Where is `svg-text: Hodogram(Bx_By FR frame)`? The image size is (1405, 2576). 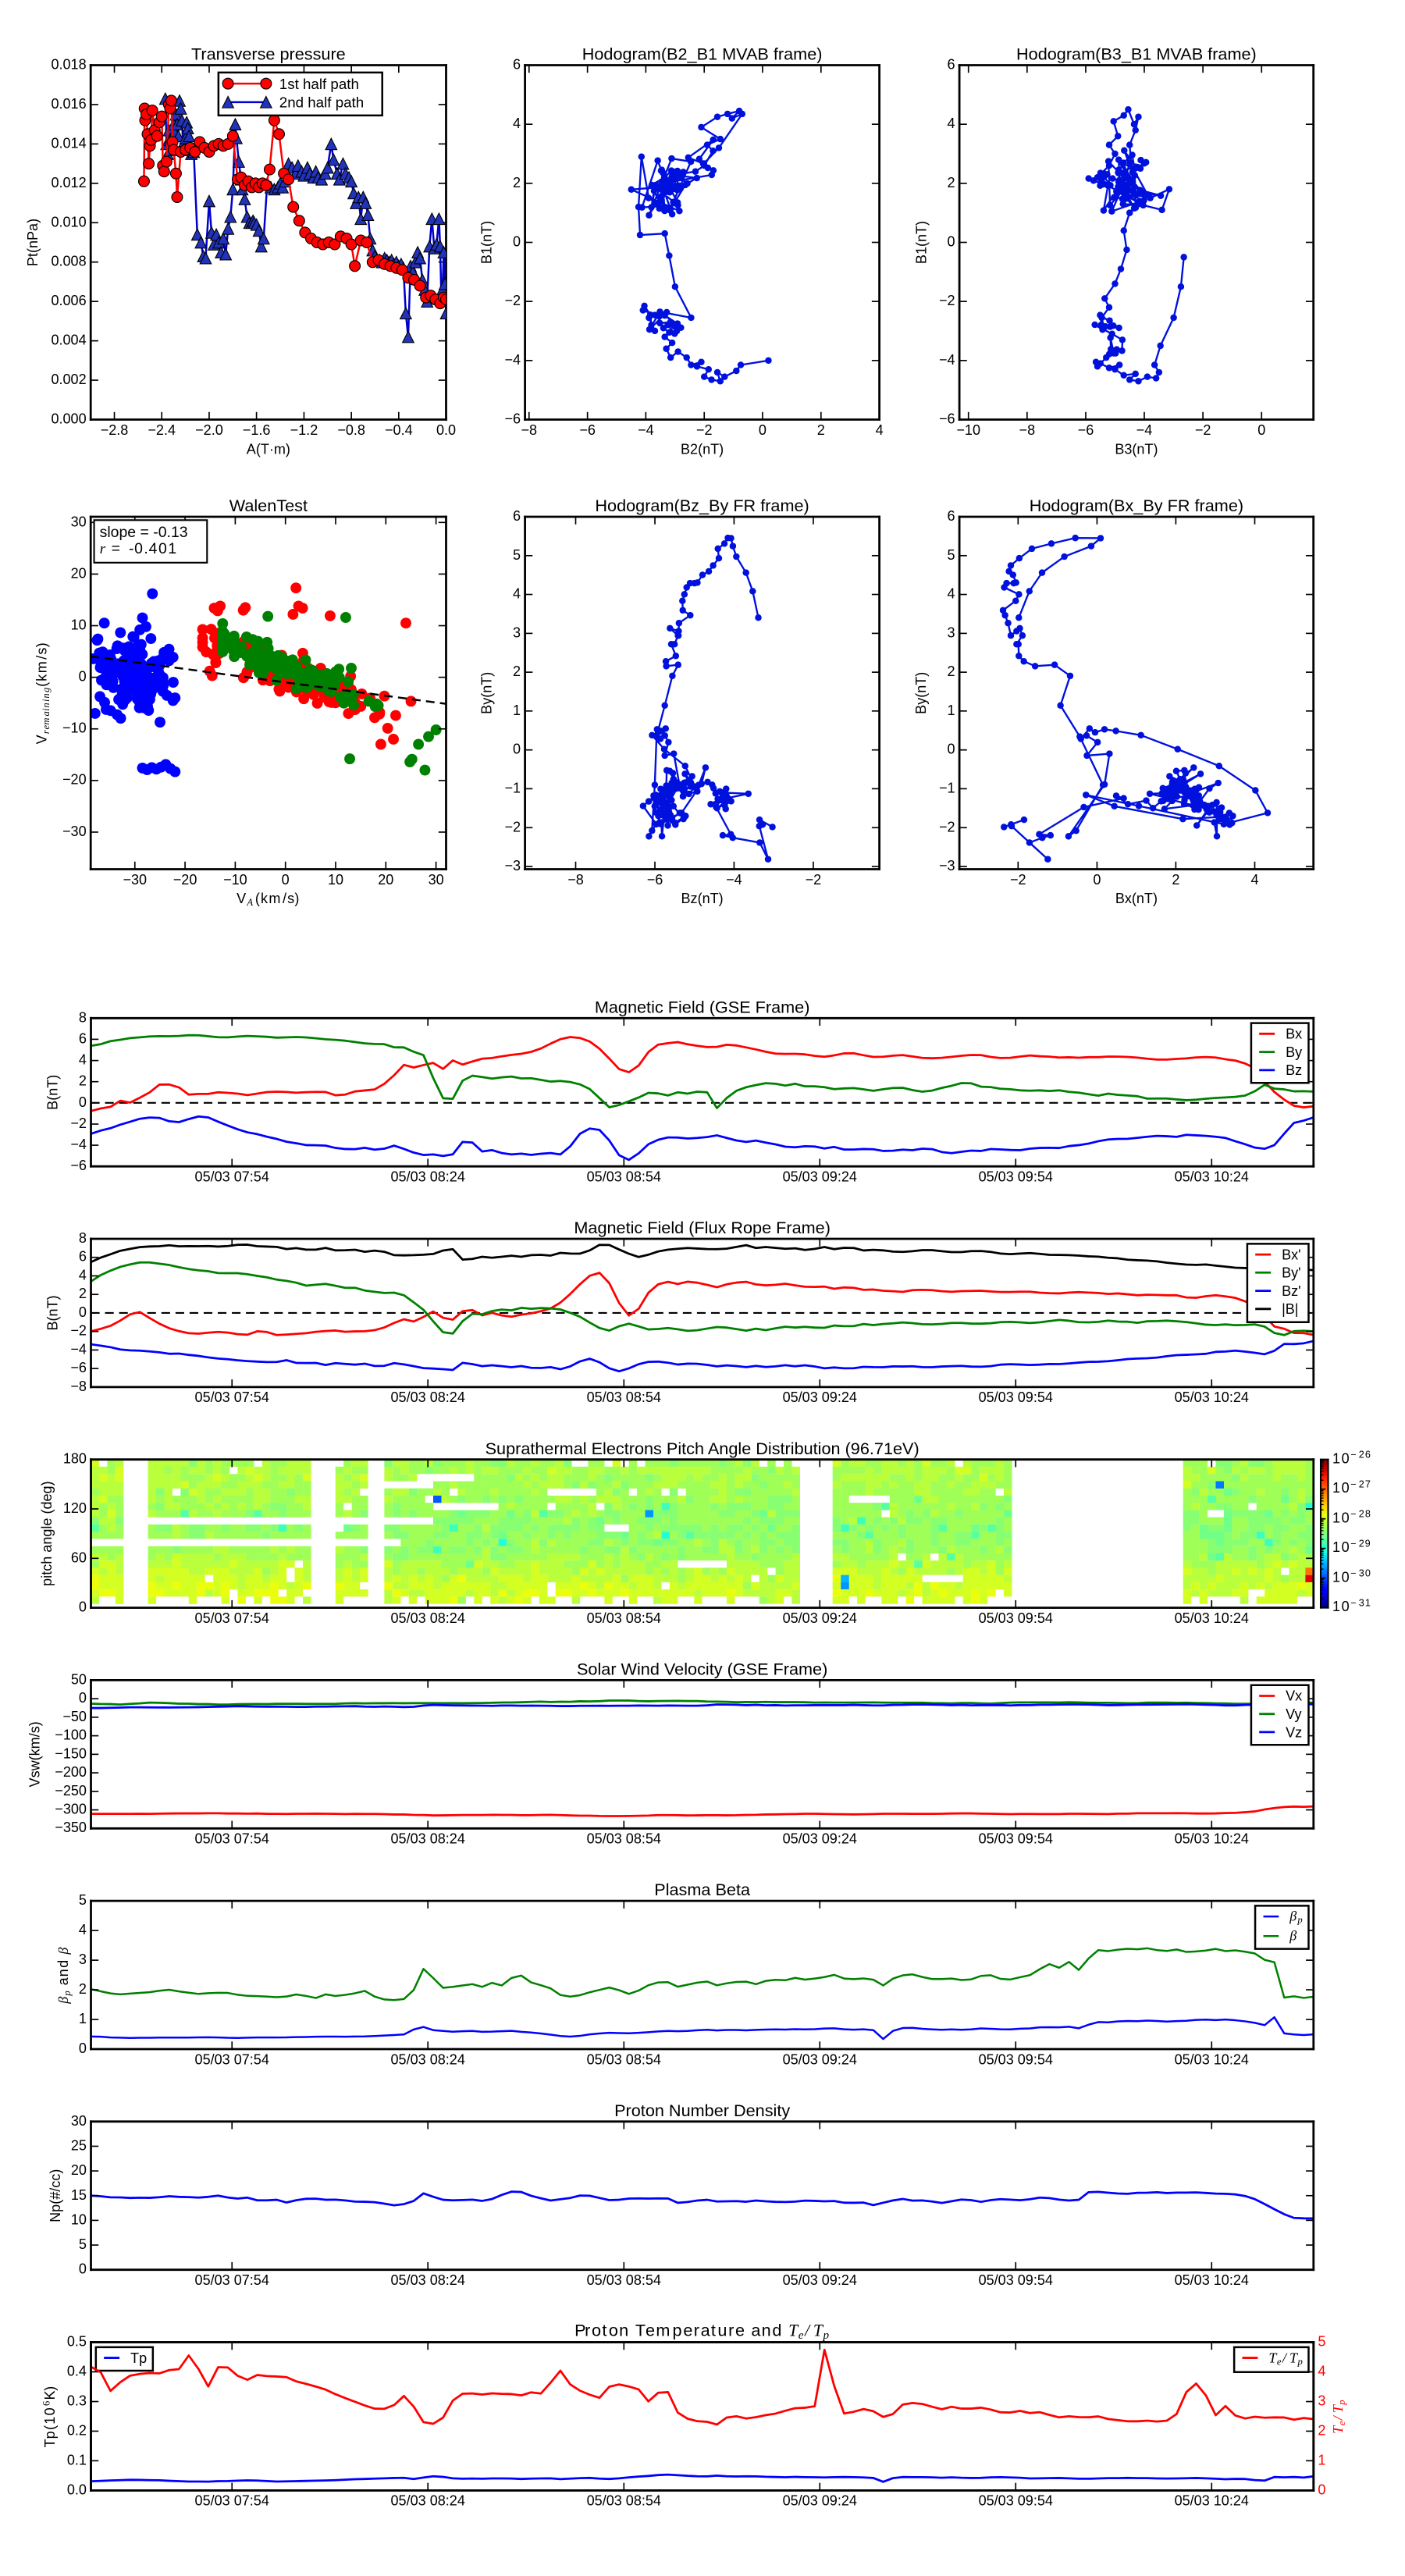 svg-text: Hodogram(Bx_By FR frame) is located at coordinates (1137, 505).